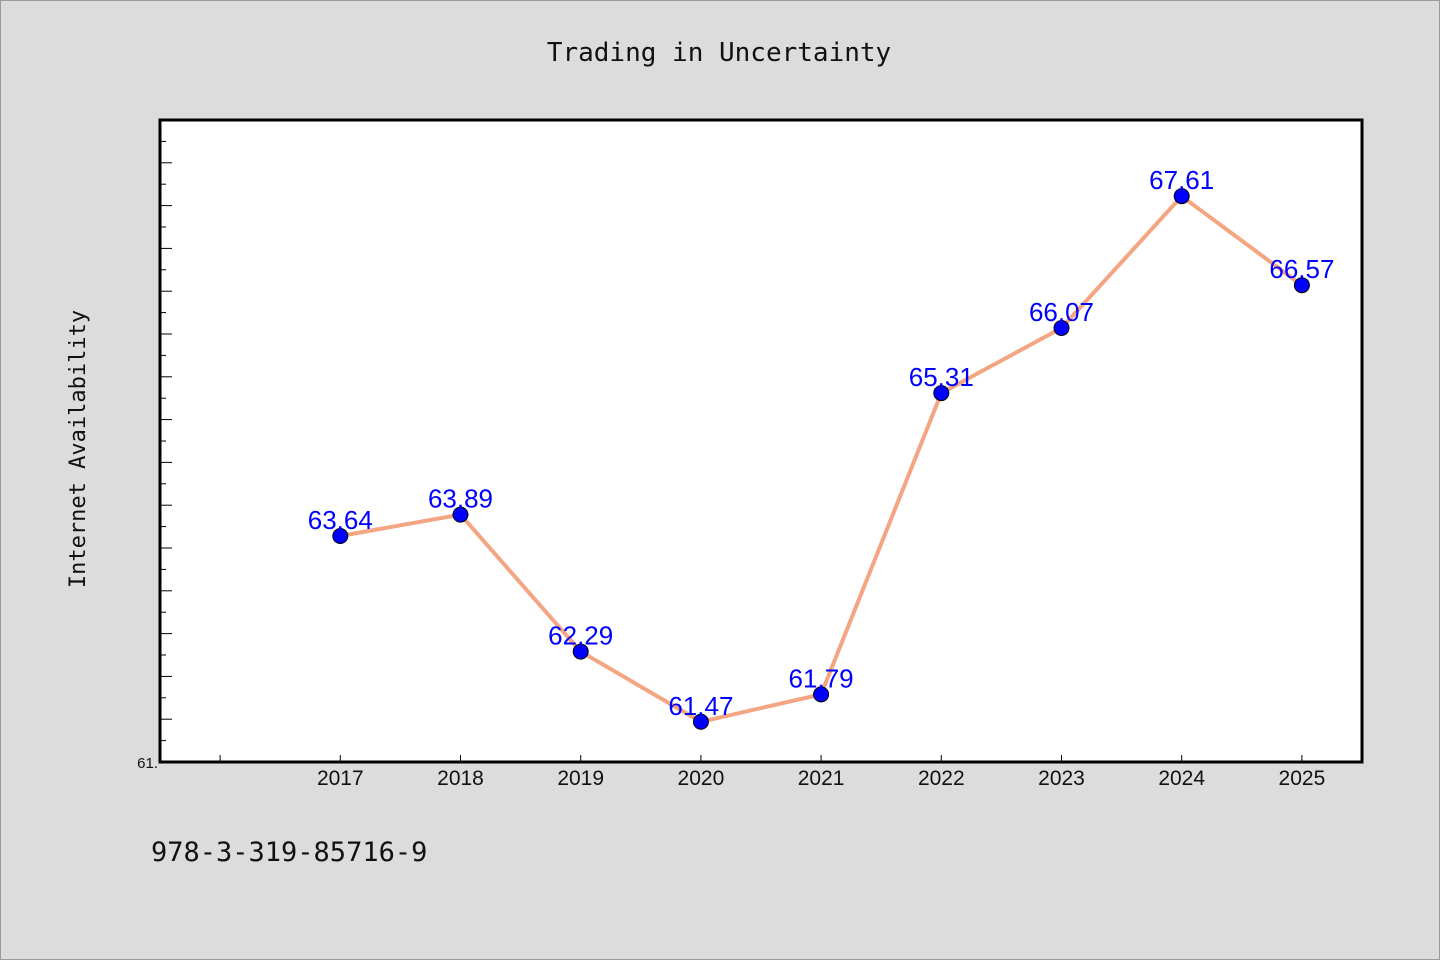 The image size is (1440, 960). I want to click on x-axis-ticks: 2017 2018 2019 2020 2021 2022 2023 2024 2025, so click(772, 772).